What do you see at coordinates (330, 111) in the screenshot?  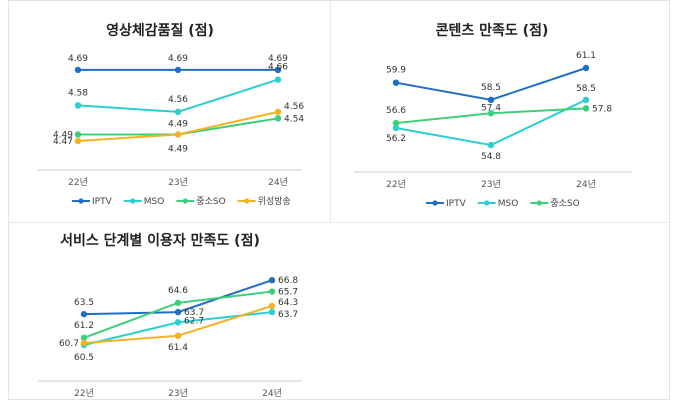 I see `vertical-divider` at bounding box center [330, 111].